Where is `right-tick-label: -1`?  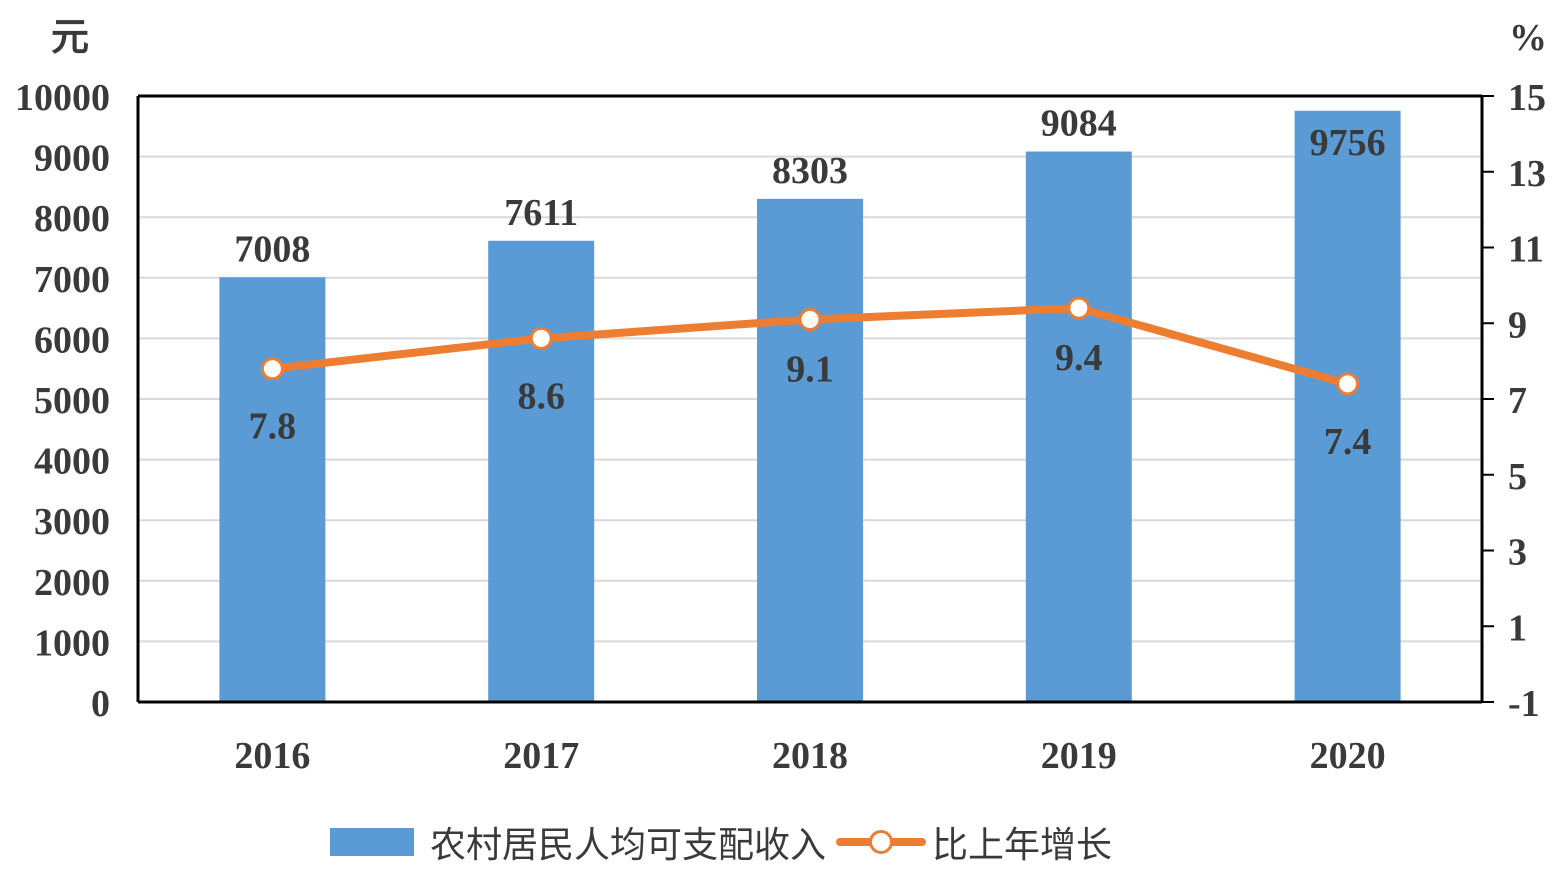 right-tick-label: -1 is located at coordinates (1524, 704).